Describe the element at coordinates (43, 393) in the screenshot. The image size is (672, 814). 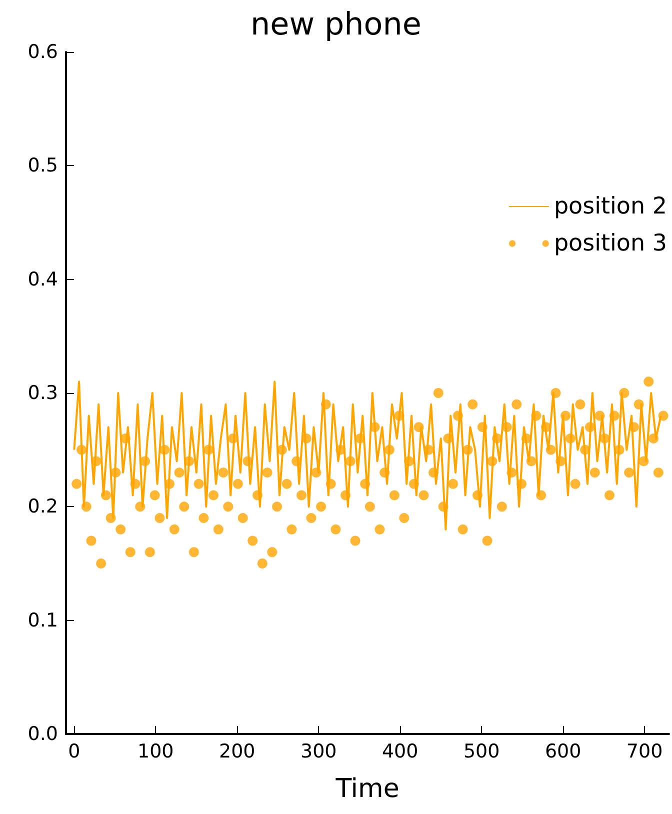
I see `y-tick-label: 0.3` at that location.